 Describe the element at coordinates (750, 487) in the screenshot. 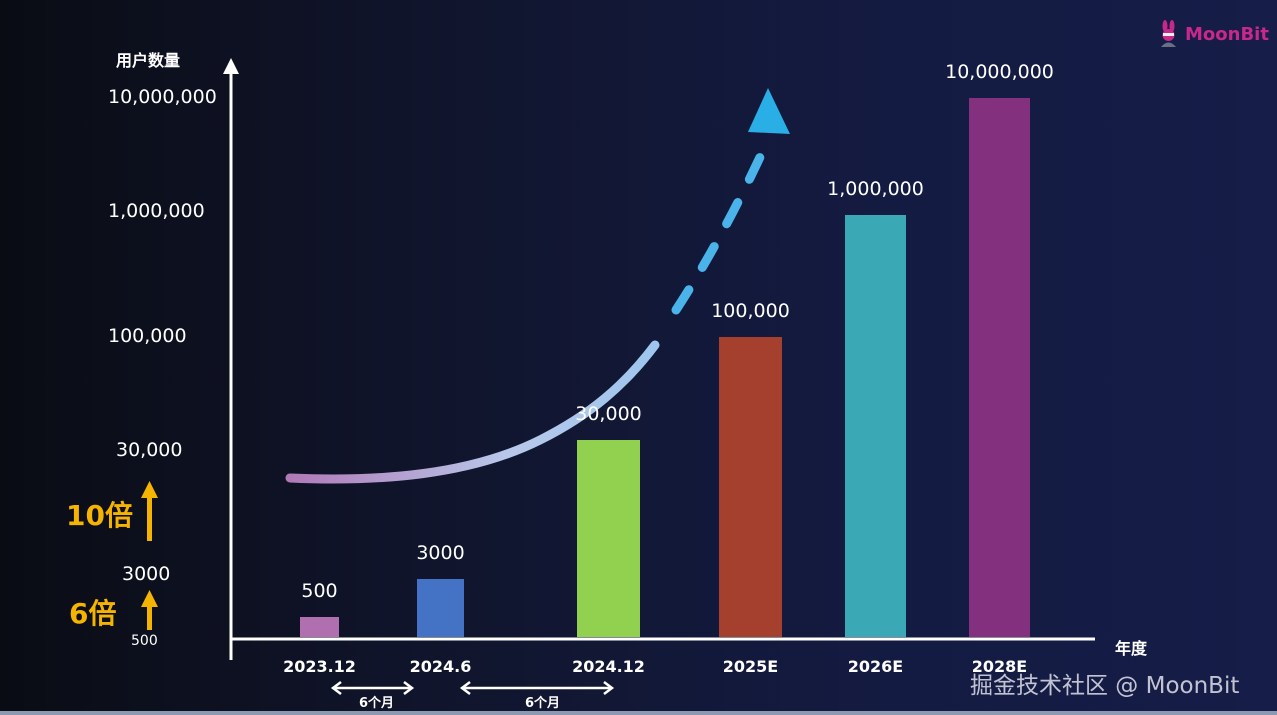

I see `bar-2025E` at that location.